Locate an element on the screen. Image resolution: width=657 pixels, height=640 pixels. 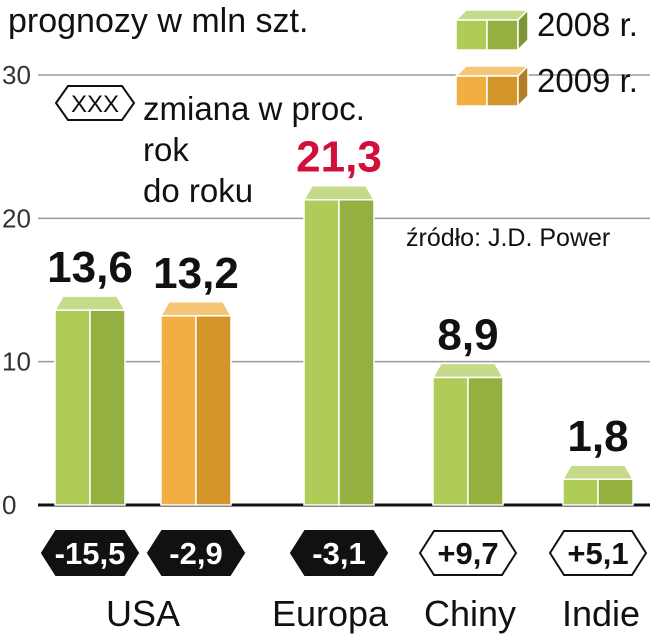
bar-value-label: 1,8 is located at coordinates (597, 436).